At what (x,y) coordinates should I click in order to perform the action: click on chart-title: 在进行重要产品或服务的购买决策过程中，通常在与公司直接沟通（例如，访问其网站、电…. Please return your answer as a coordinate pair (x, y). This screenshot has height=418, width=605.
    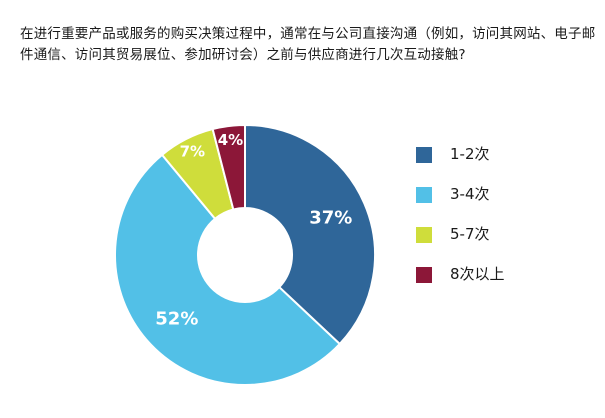
    Looking at the image, I should click on (308, 44).